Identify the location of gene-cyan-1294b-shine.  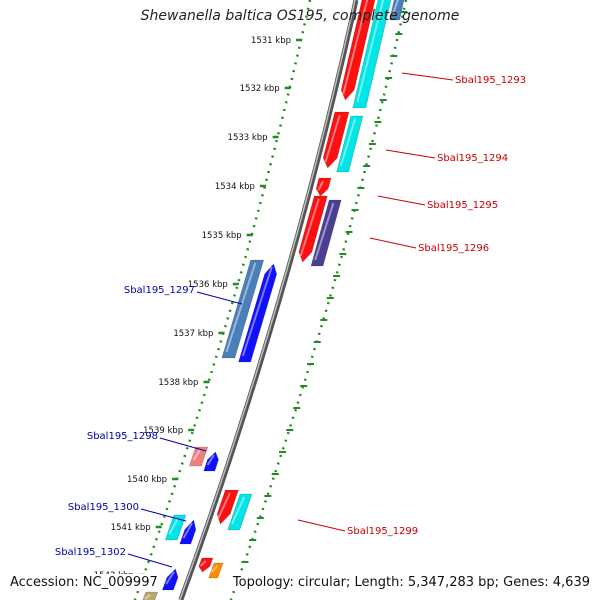
(348, 142).